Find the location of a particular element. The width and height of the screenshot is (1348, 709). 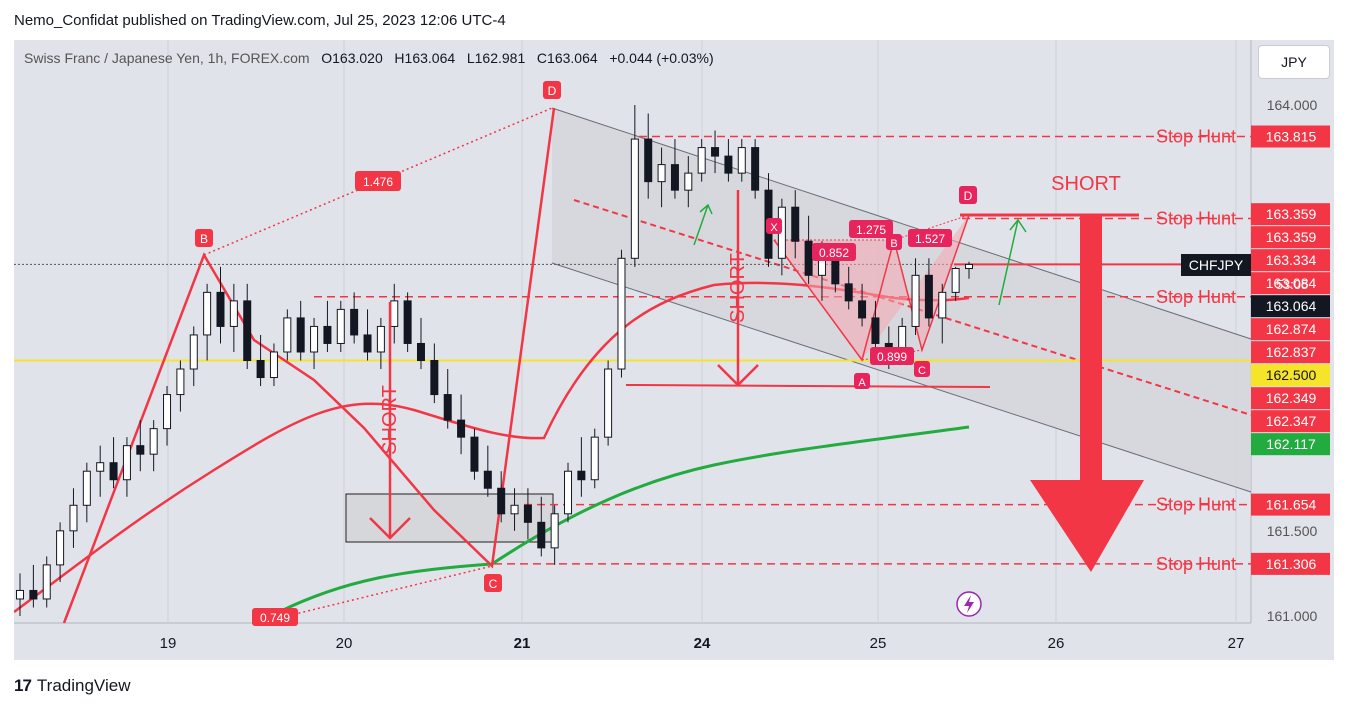

ratio-1476: 1.476 is located at coordinates (378, 181).